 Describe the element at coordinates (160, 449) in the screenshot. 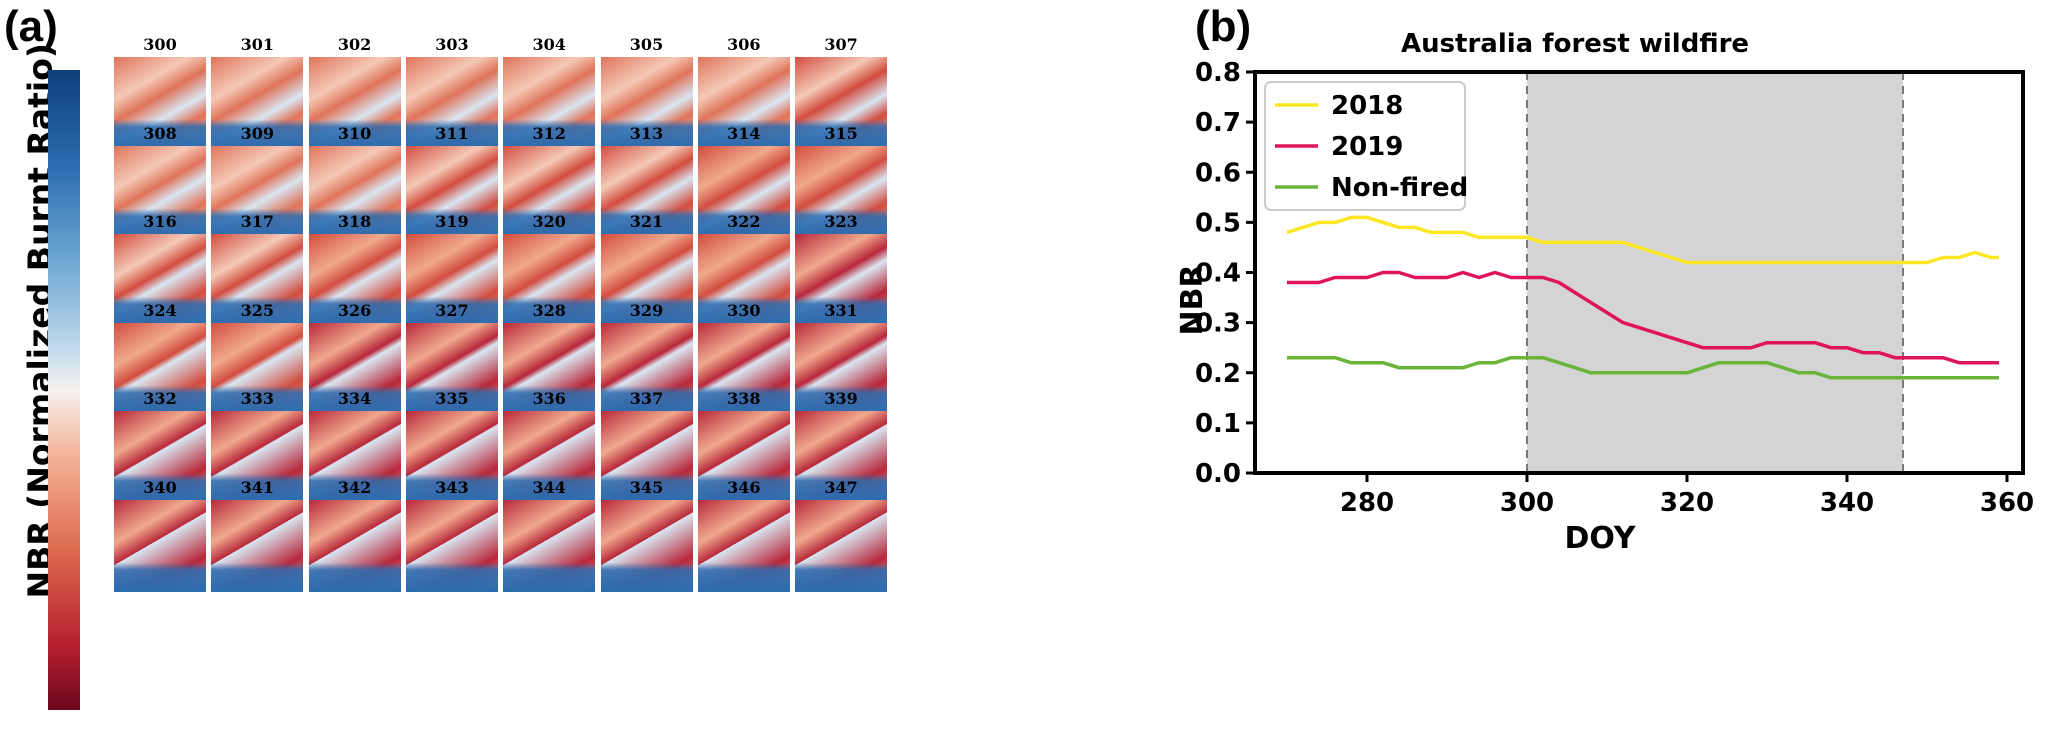

I see `nbr-map-tile: 332` at that location.